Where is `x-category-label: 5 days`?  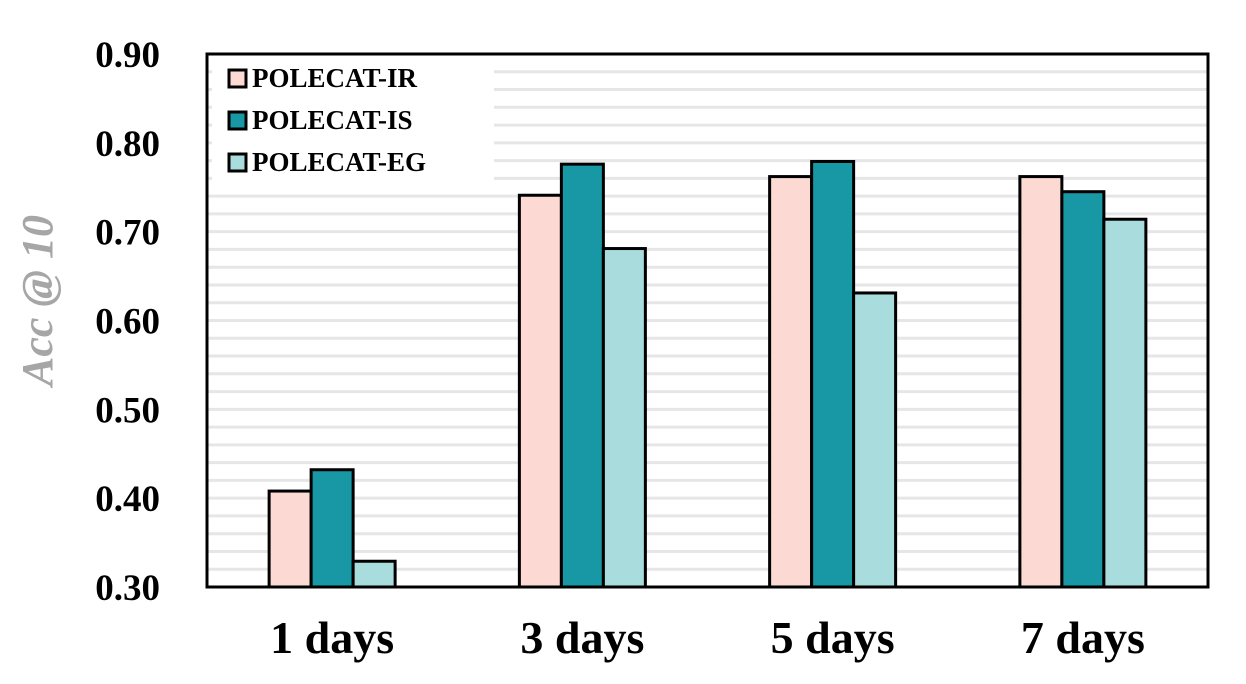 x-category-label: 5 days is located at coordinates (833, 637).